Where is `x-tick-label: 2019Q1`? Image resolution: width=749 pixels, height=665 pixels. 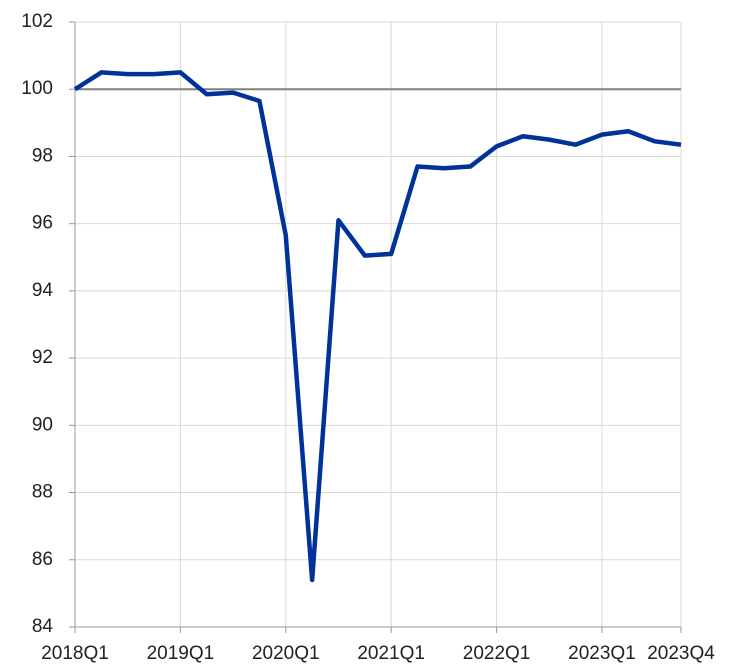 x-tick-label: 2019Q1 is located at coordinates (181, 653).